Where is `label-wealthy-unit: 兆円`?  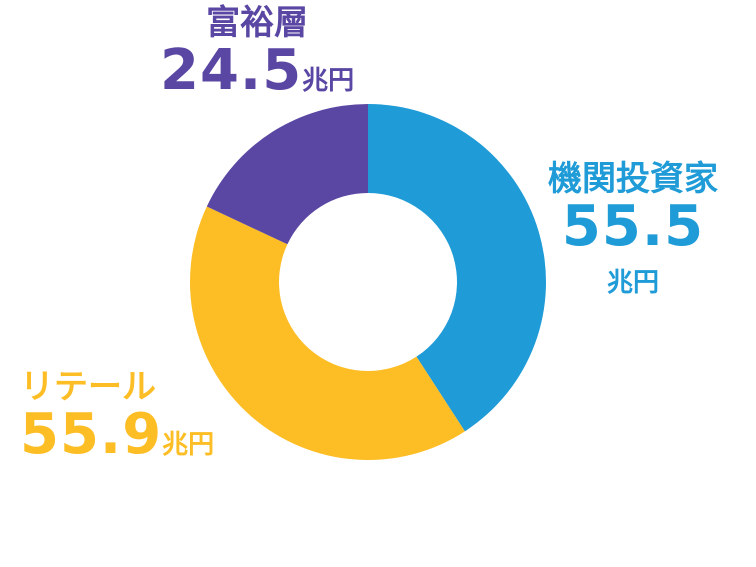
label-wealthy-unit: 兆円 is located at coordinates (328, 81).